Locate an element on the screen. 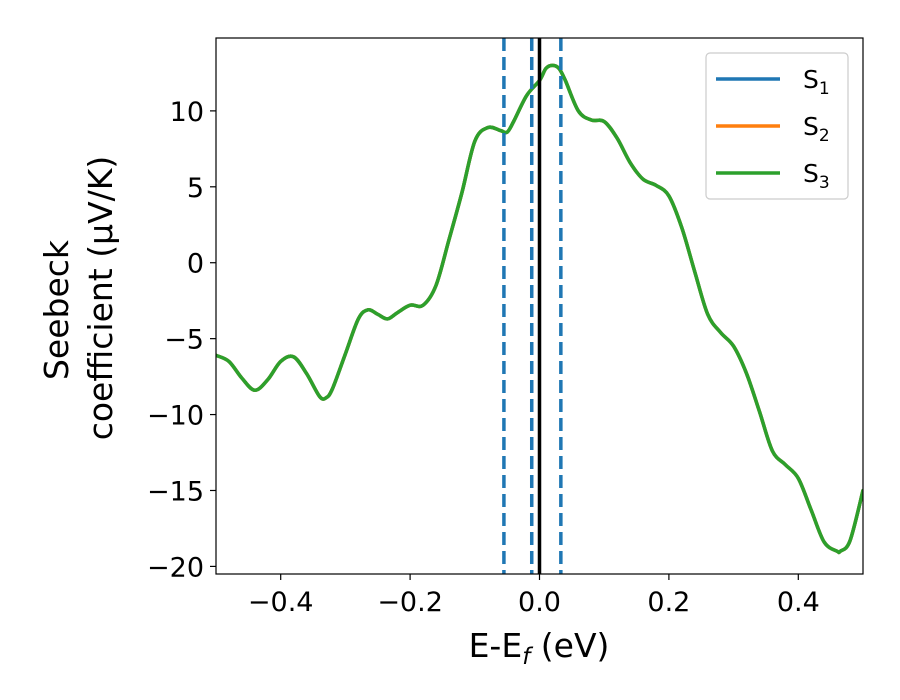 This screenshot has height=700, width=900. x-axis-title: E-Ef (eV) is located at coordinates (539, 648).